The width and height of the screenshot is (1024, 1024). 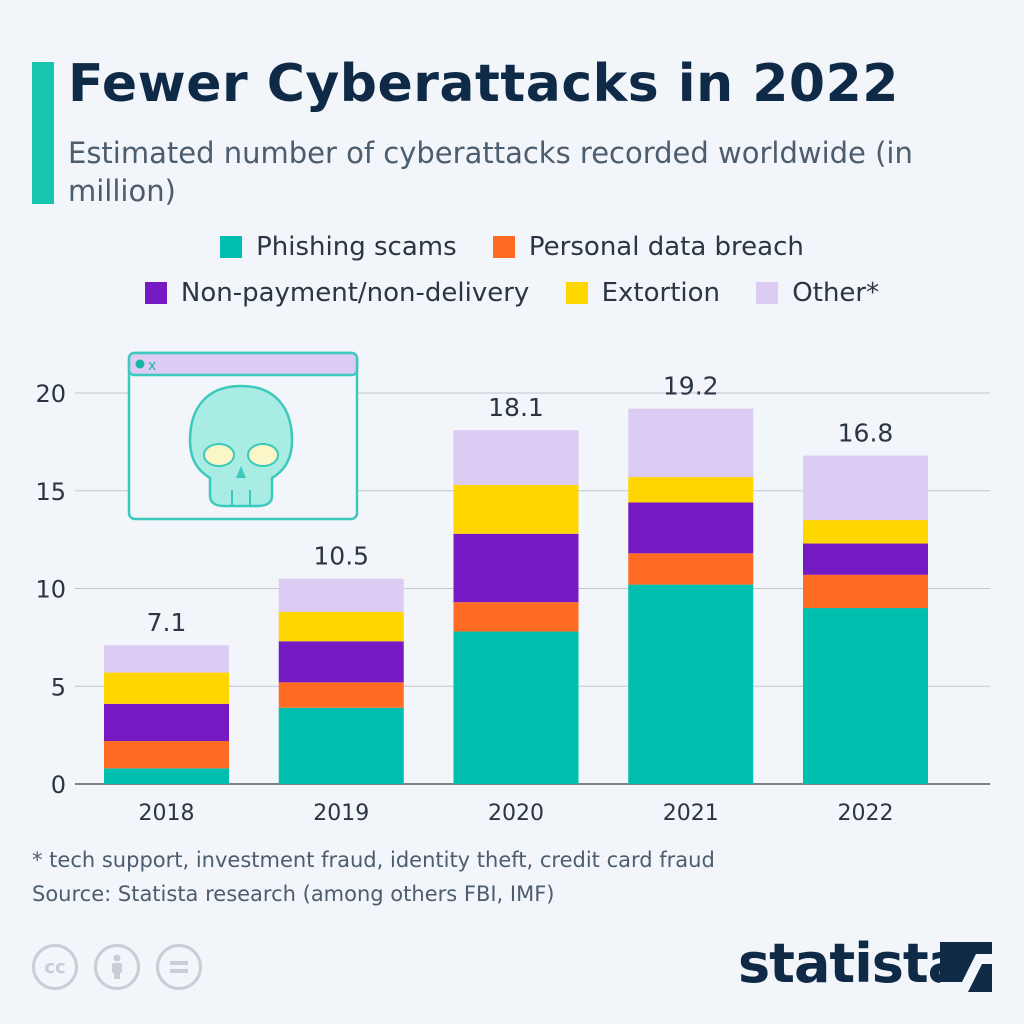 What do you see at coordinates (43, 133) in the screenshot?
I see `title-accent-bar` at bounding box center [43, 133].